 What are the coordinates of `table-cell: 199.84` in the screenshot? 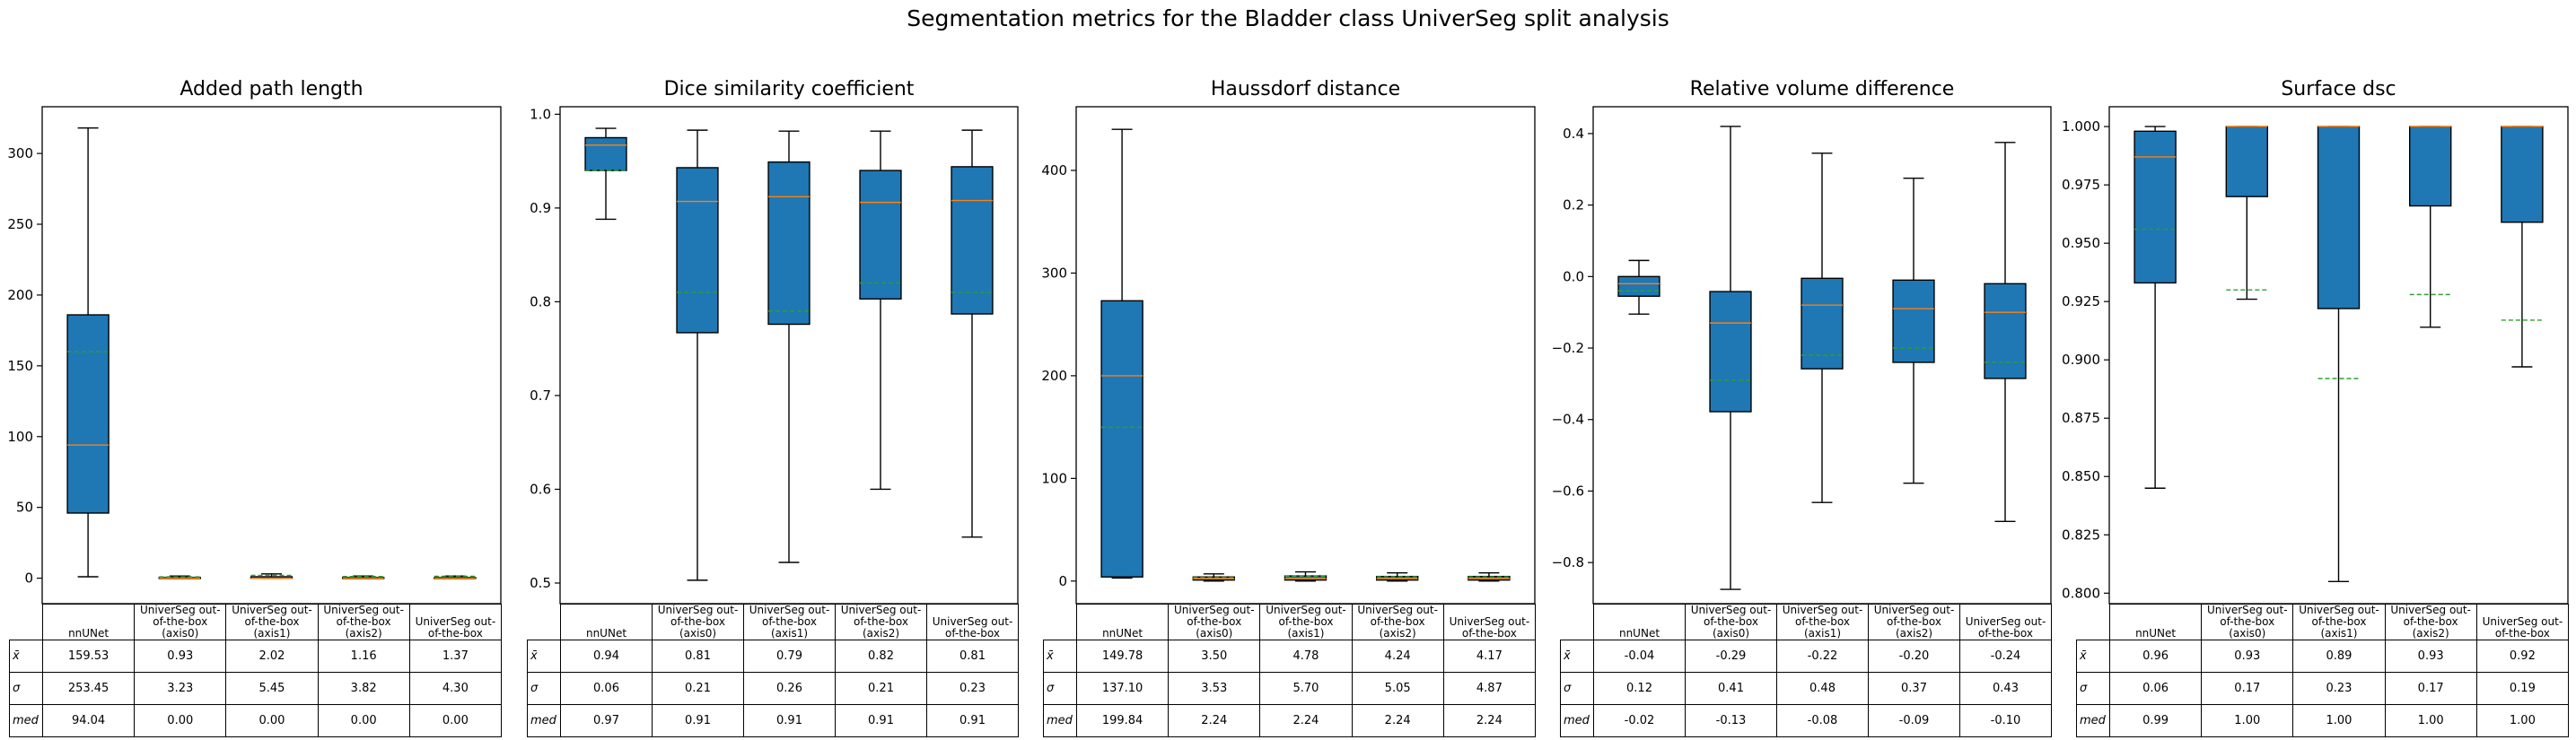 It's located at (1122, 721).